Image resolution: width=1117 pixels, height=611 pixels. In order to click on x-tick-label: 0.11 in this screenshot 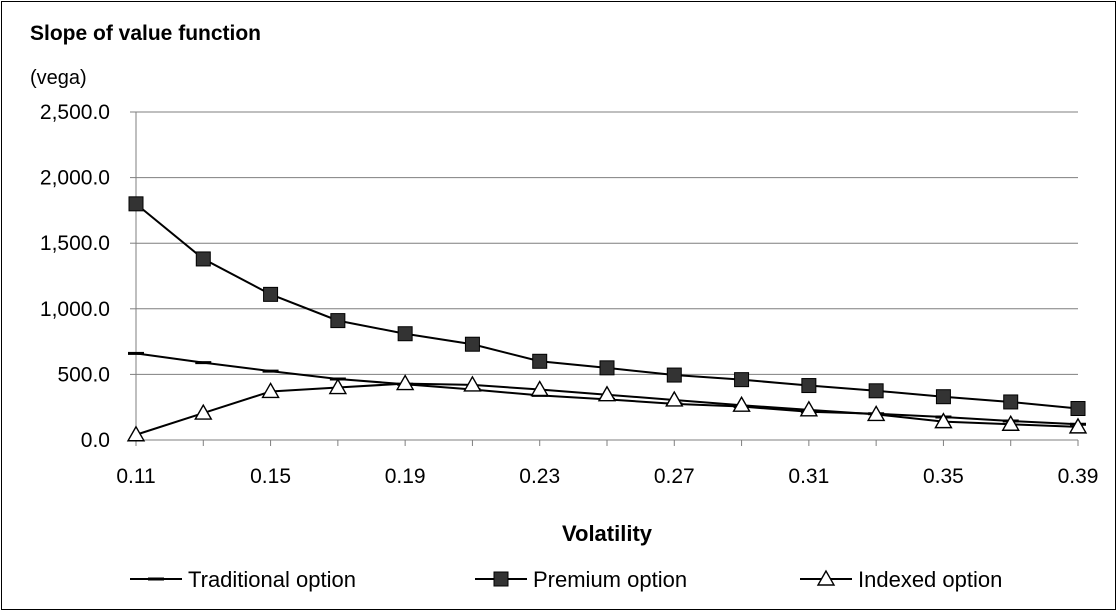, I will do `click(135, 476)`.